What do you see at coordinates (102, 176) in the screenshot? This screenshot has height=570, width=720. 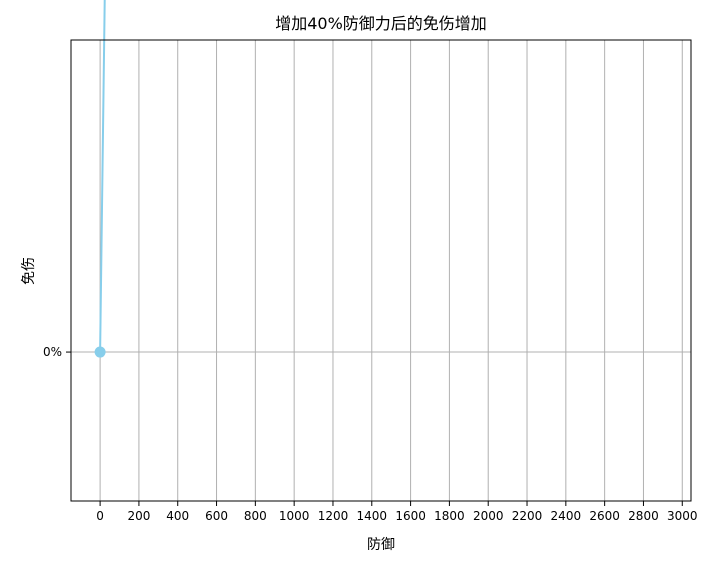 I see `series-line` at bounding box center [102, 176].